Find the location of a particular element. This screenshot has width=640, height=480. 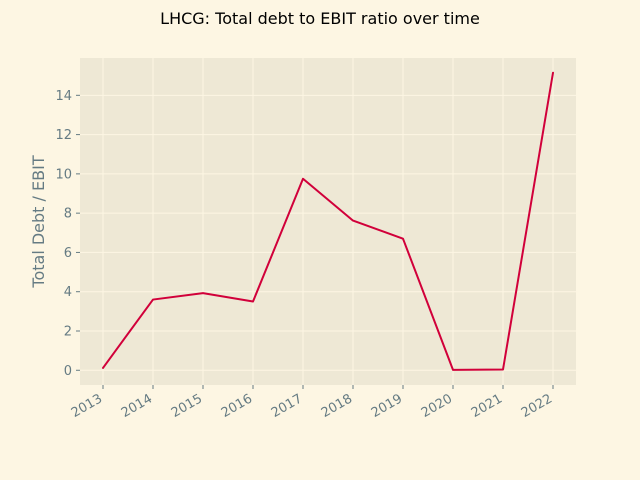

chart-title: LHCG: Total debt to EBIT ratio over time is located at coordinates (320, 18).